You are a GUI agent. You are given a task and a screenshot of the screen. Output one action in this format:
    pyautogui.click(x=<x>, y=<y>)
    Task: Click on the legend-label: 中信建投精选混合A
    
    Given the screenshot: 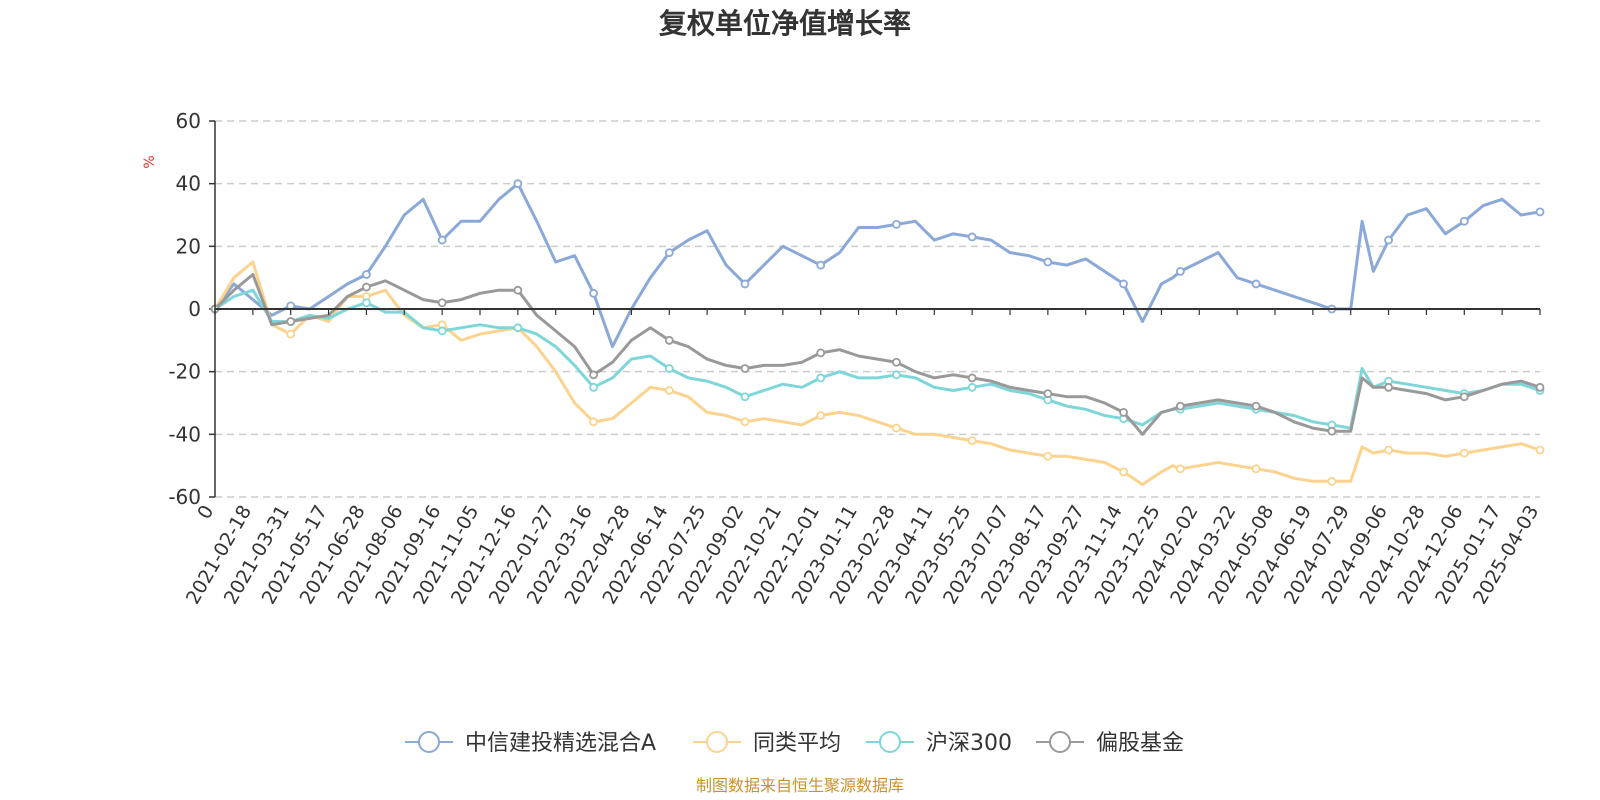 What is the action you would take?
    pyautogui.click(x=560, y=743)
    